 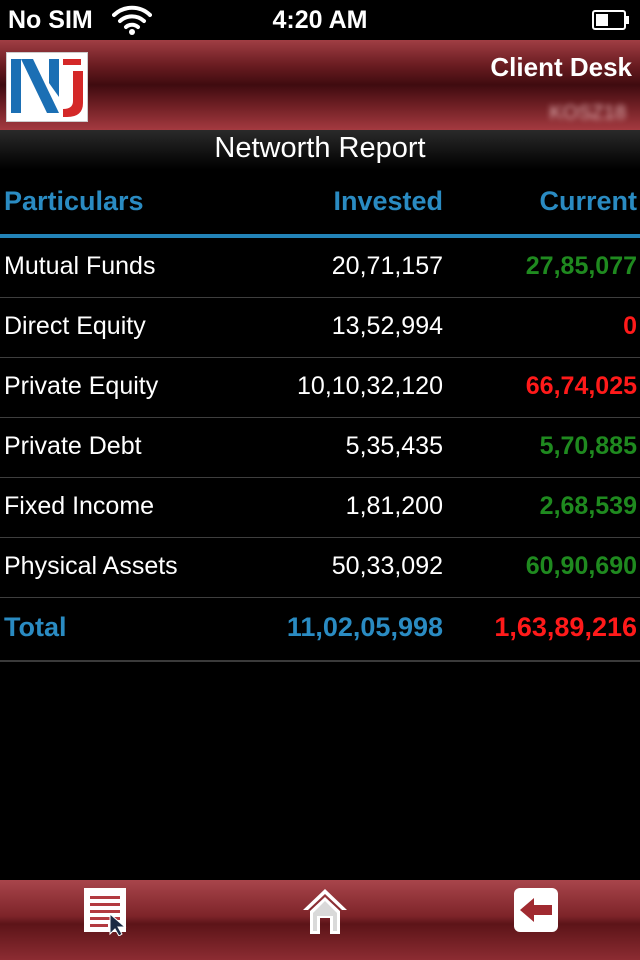 I want to click on bottom-toolbar, so click(x=320, y=920).